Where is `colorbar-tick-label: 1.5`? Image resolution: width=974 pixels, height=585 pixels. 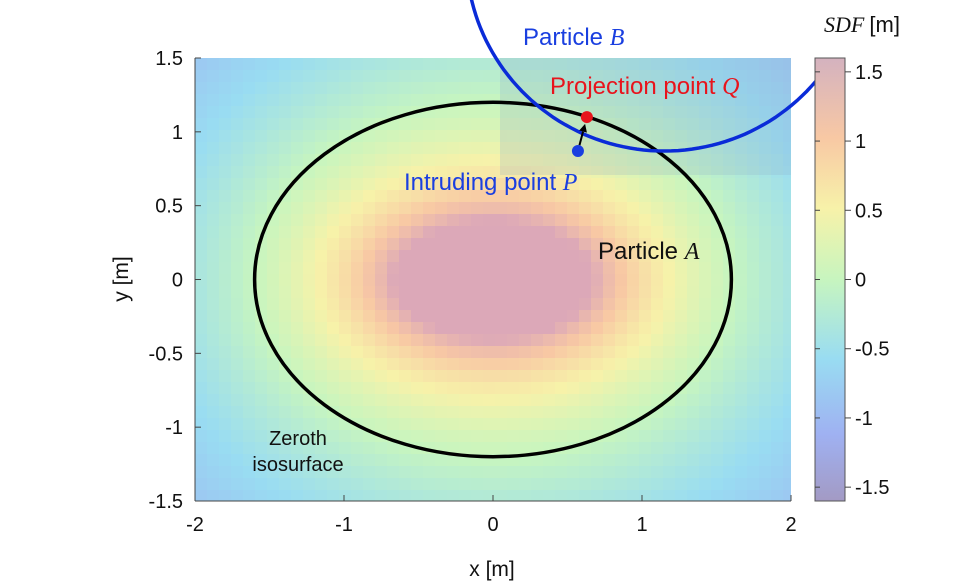
colorbar-tick-label: 1.5 is located at coordinates (869, 73).